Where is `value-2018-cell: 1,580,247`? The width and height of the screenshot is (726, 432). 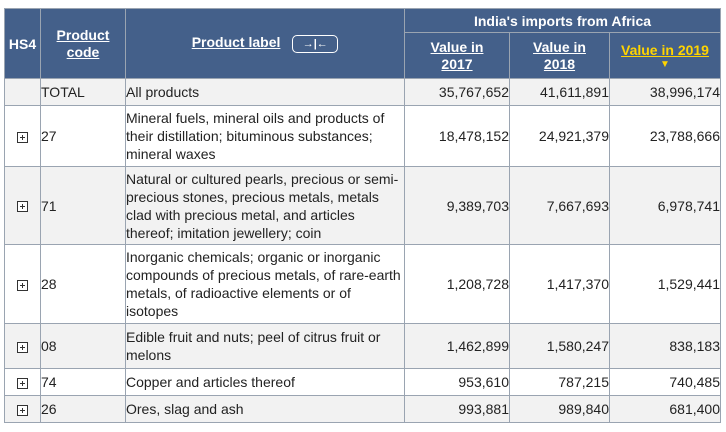 value-2018-cell: 1,580,247 is located at coordinates (559, 346).